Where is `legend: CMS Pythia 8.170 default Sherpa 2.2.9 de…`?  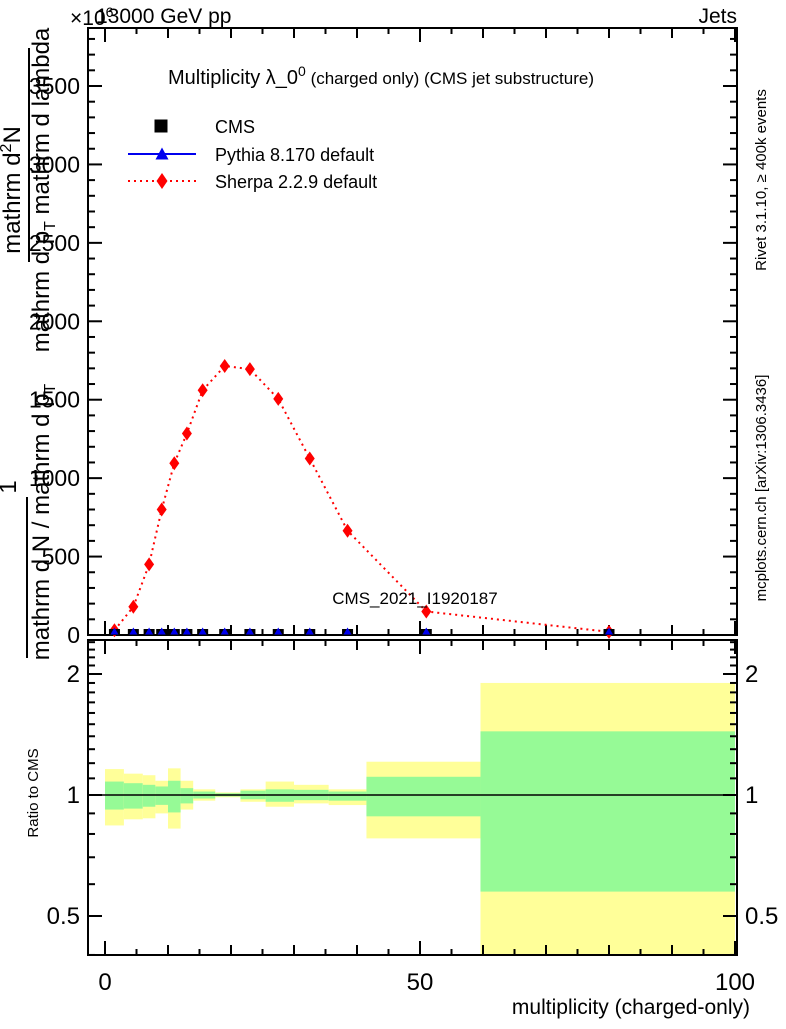
legend: CMS Pythia 8.170 default Sherpa 2.2.9 de… is located at coordinates (252, 154).